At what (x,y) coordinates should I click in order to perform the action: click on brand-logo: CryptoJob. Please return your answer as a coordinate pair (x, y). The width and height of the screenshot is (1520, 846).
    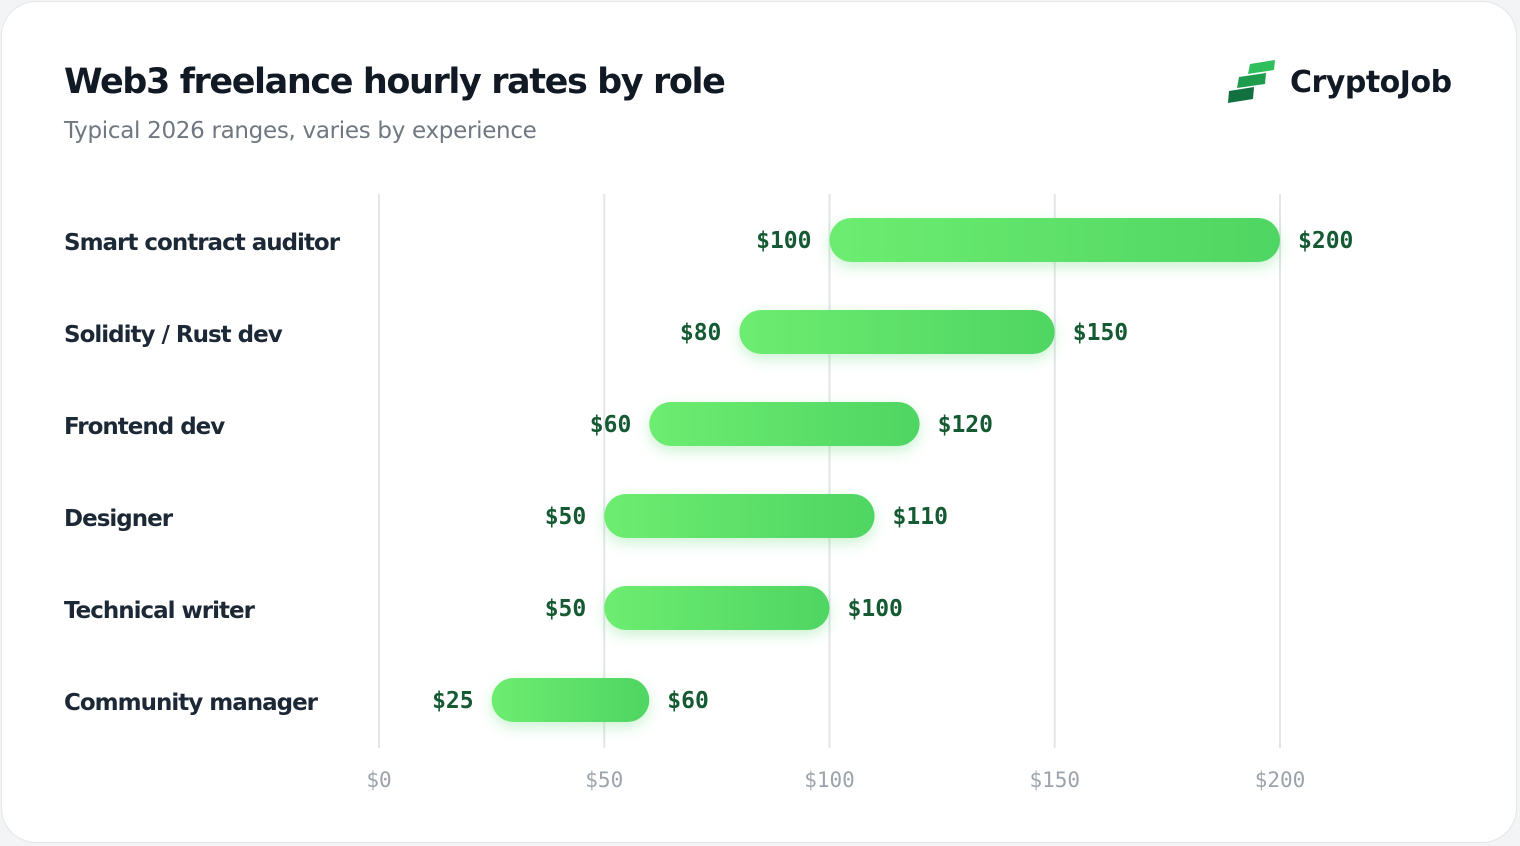
    Looking at the image, I should click on (1340, 82).